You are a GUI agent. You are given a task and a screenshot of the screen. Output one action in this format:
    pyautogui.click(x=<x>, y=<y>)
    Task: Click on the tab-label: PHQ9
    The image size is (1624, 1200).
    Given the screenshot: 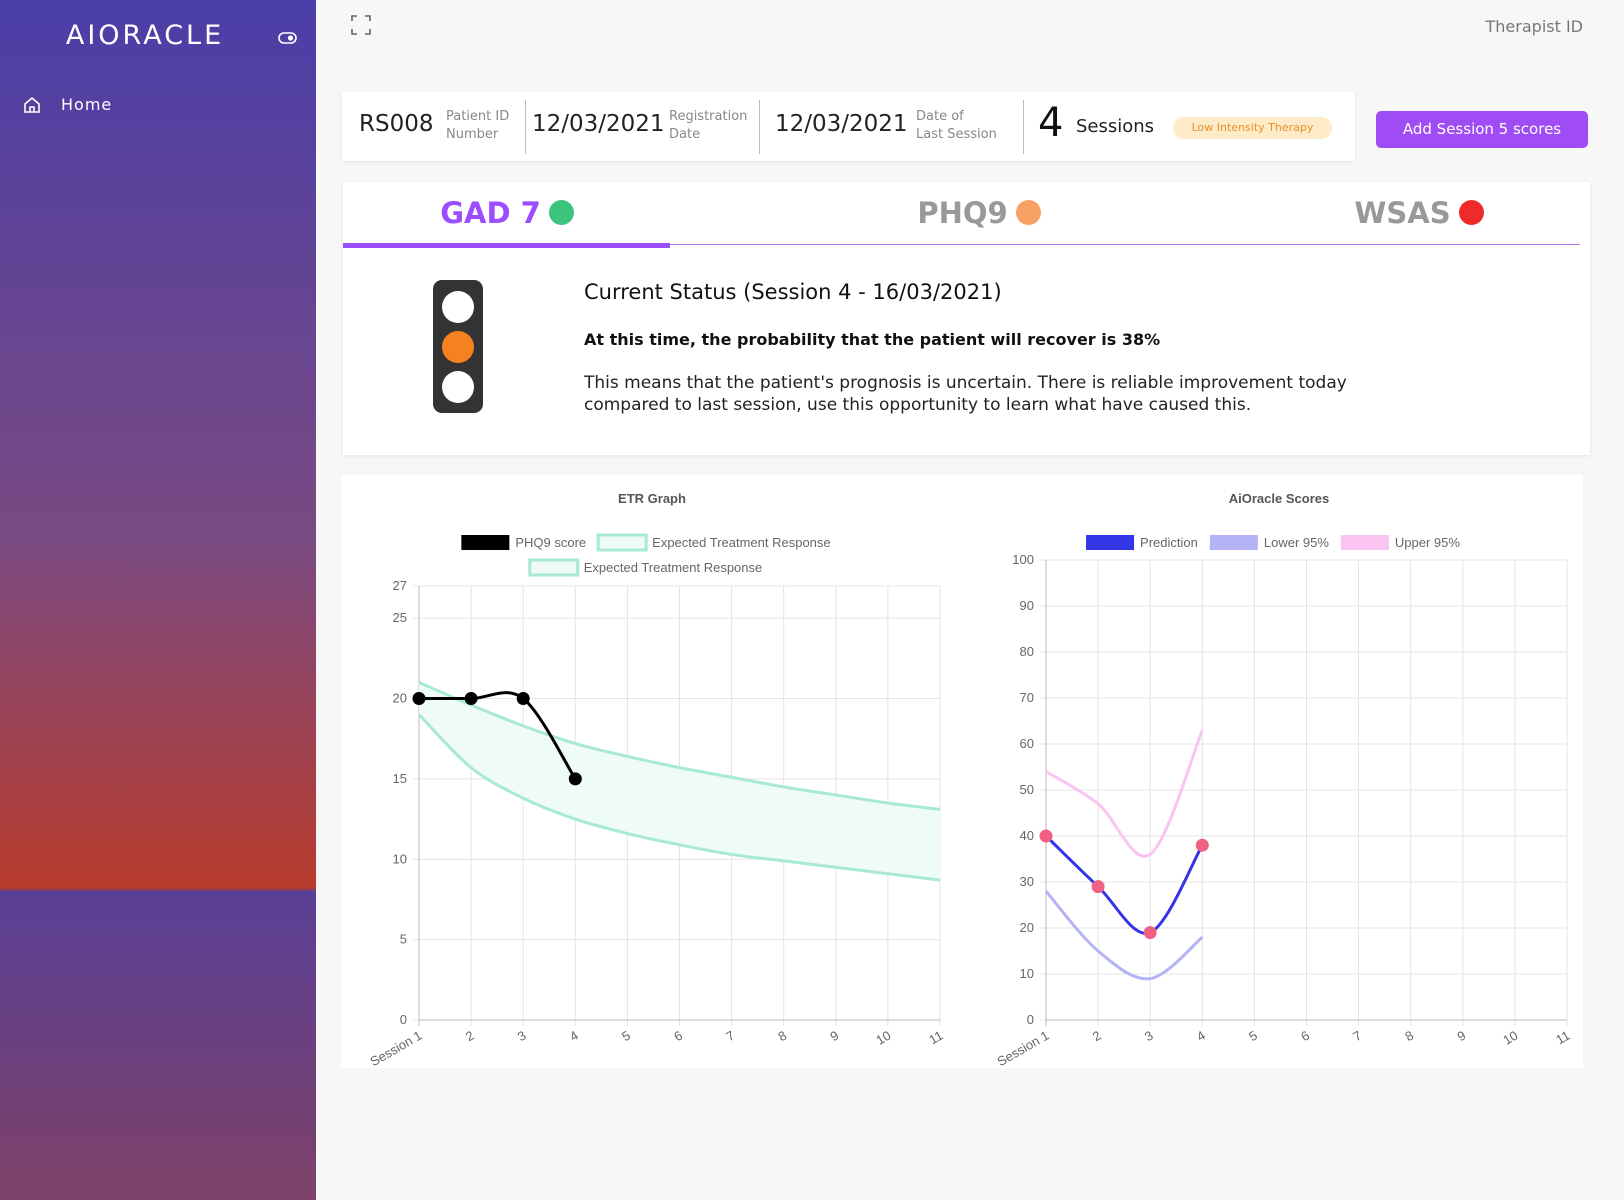 What is the action you would take?
    pyautogui.click(x=962, y=213)
    